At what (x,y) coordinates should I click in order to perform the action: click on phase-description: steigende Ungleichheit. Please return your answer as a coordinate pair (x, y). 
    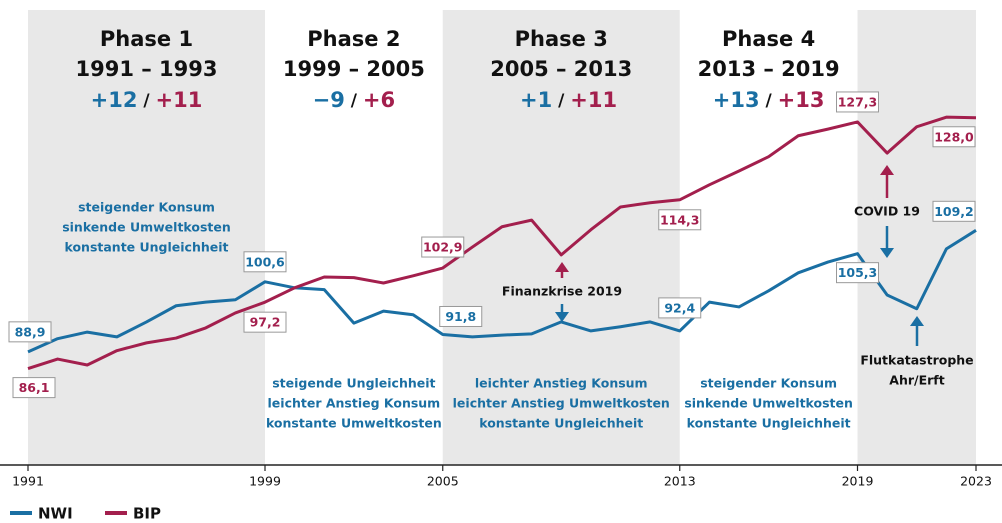
    Looking at the image, I should click on (353, 383).